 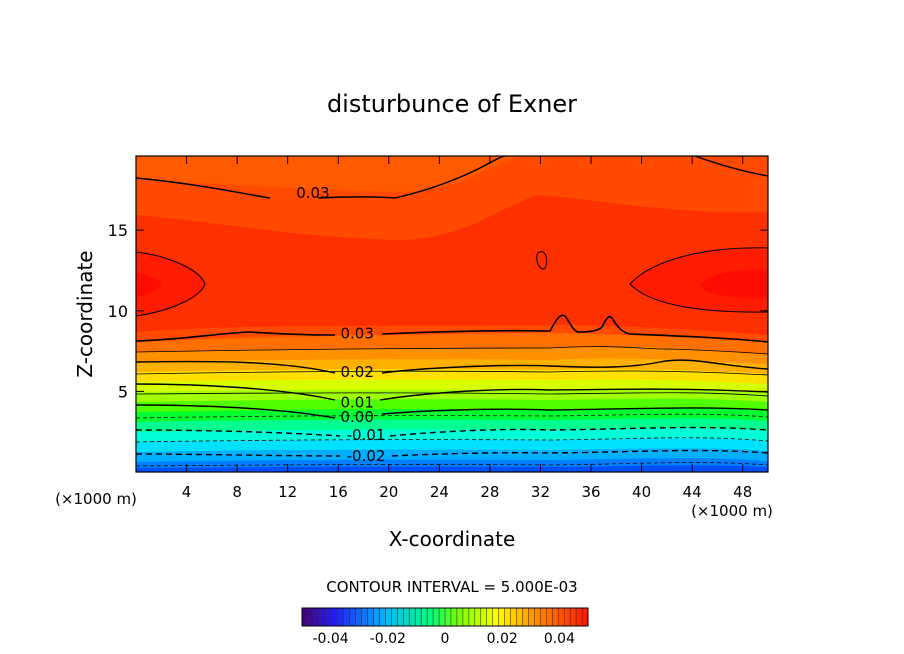 I want to click on contour-interval-label: CONTOUR INTERVAL = 5.000E-03, so click(x=451, y=587).